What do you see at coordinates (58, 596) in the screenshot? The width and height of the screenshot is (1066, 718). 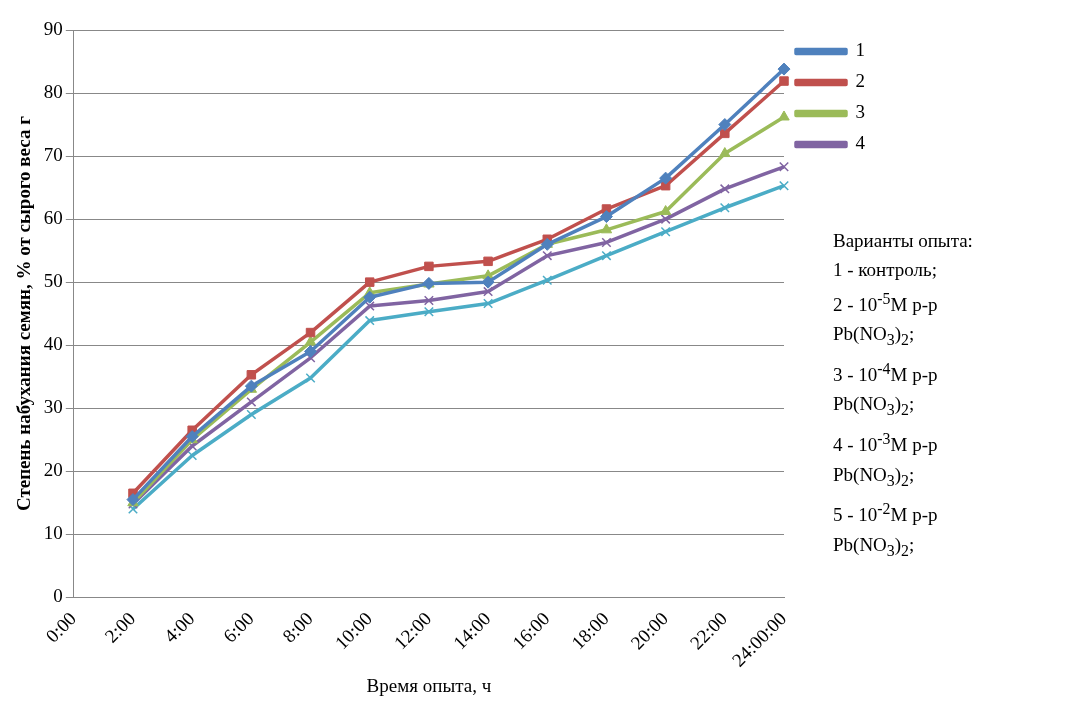 I see `y-tick-label: 0` at bounding box center [58, 596].